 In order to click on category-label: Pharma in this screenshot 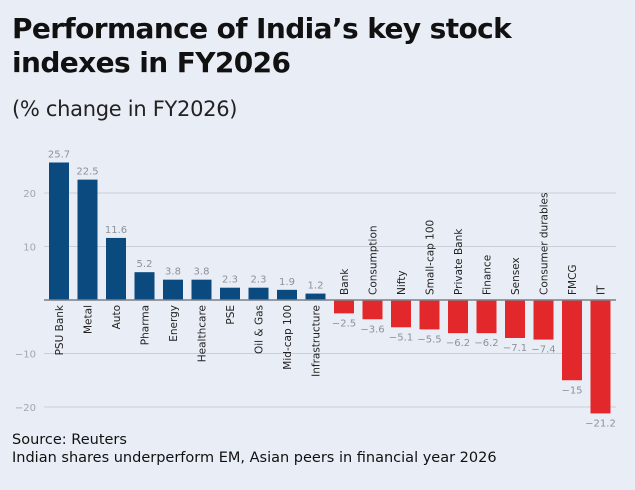, I will do `click(146, 325)`.